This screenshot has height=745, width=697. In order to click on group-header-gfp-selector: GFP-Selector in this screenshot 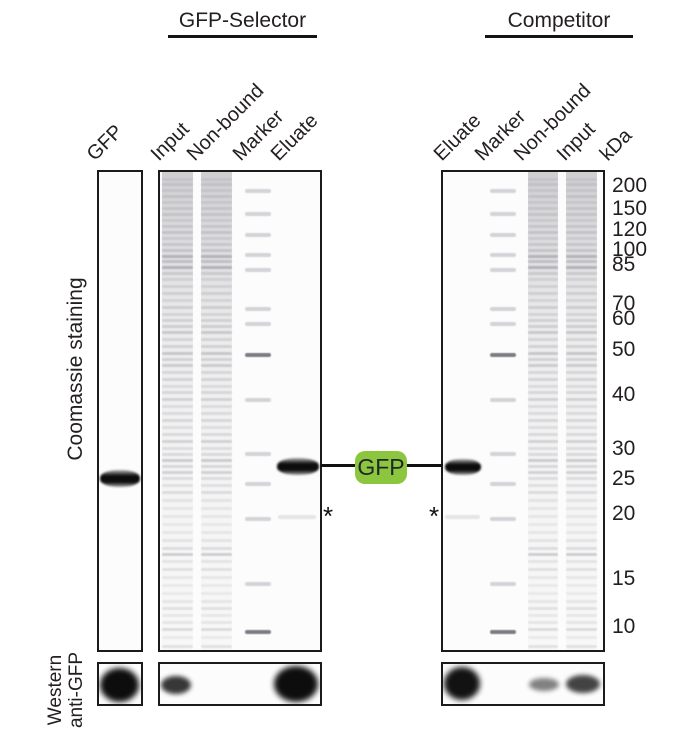, I will do `click(242, 20)`.